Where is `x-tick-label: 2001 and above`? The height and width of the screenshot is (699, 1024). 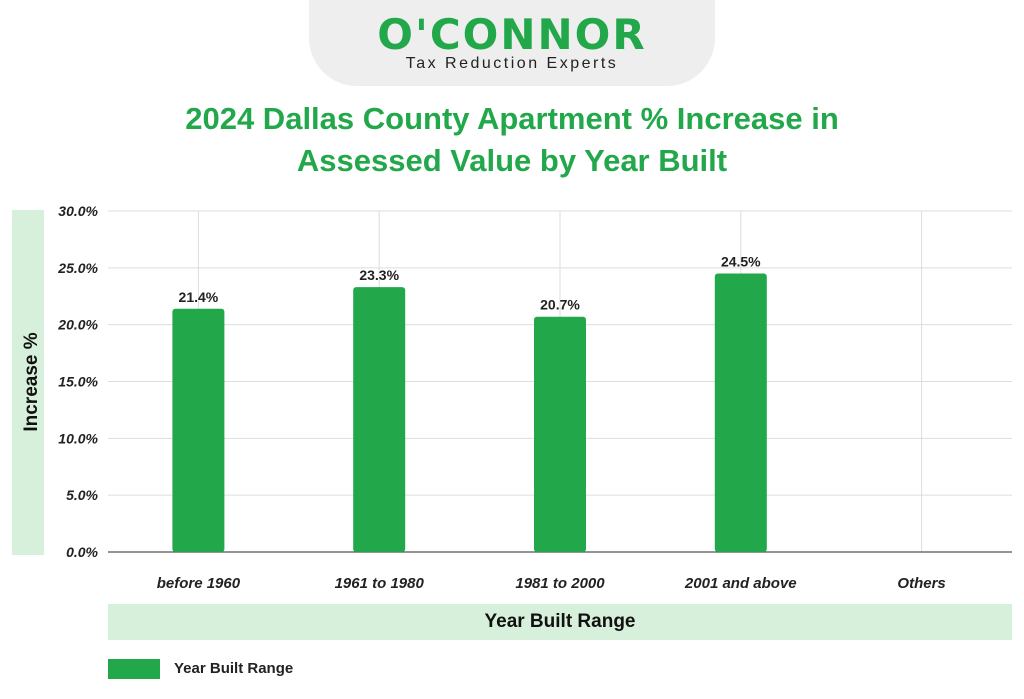 x-tick-label: 2001 and above is located at coordinates (740, 583).